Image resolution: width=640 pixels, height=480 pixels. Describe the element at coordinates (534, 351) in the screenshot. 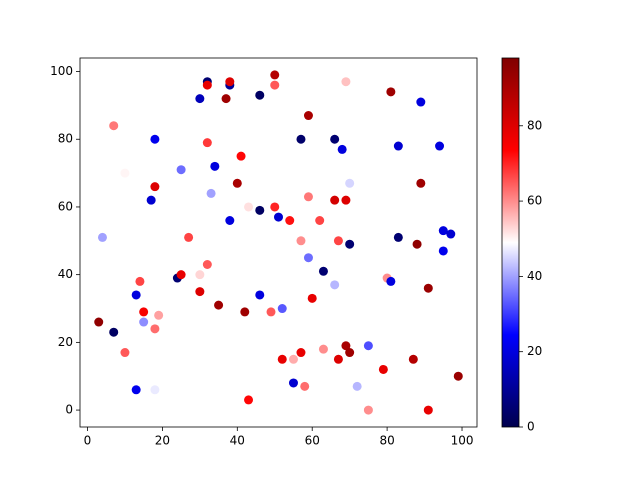

I see `colorbar-tick-label: 20` at that location.